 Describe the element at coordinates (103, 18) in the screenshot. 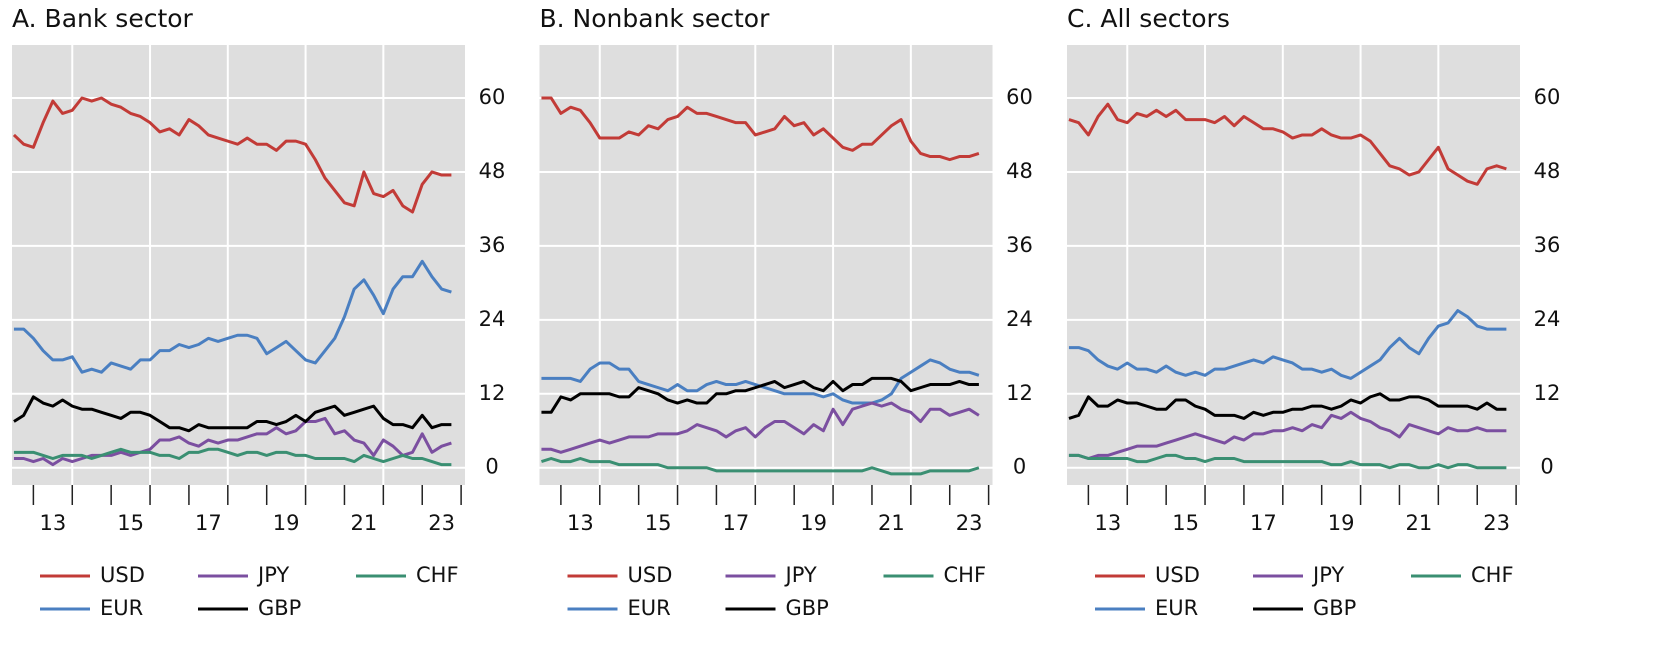

I see `panel-title: A. Bank sector` at that location.